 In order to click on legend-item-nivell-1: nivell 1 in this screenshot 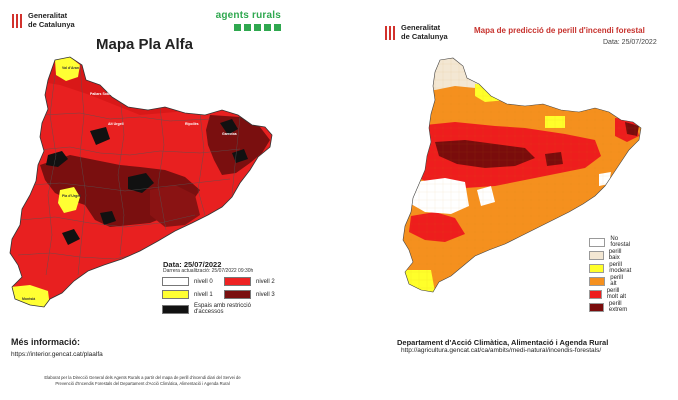, I will do `click(187, 294)`.